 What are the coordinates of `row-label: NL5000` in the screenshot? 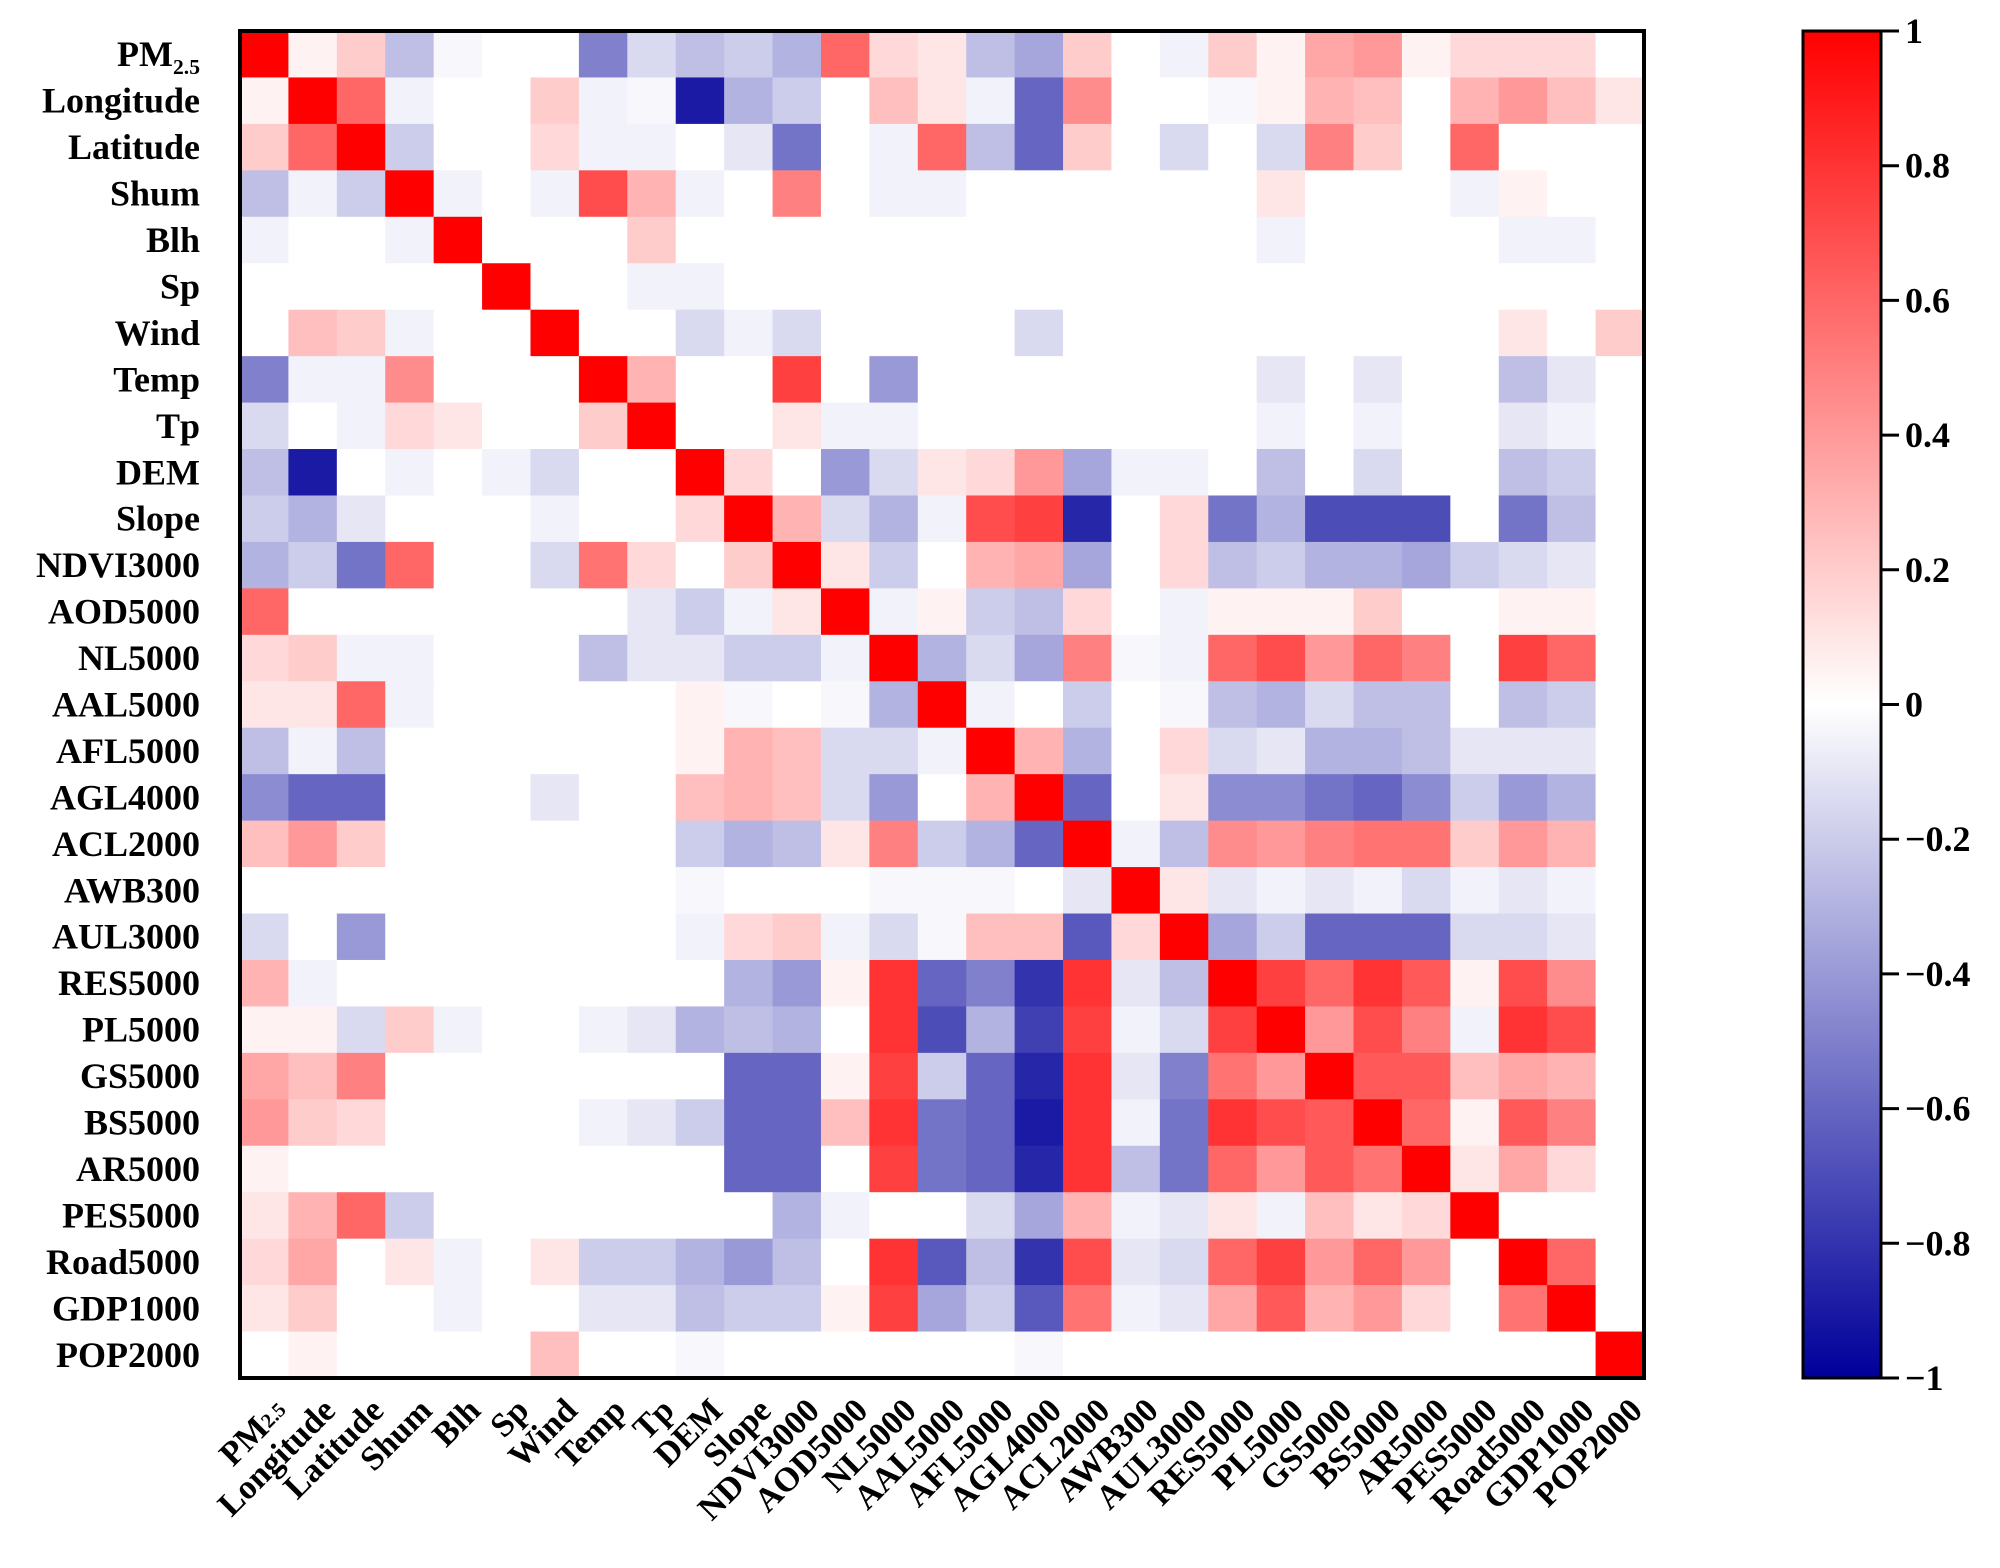 It's located at (139, 658).